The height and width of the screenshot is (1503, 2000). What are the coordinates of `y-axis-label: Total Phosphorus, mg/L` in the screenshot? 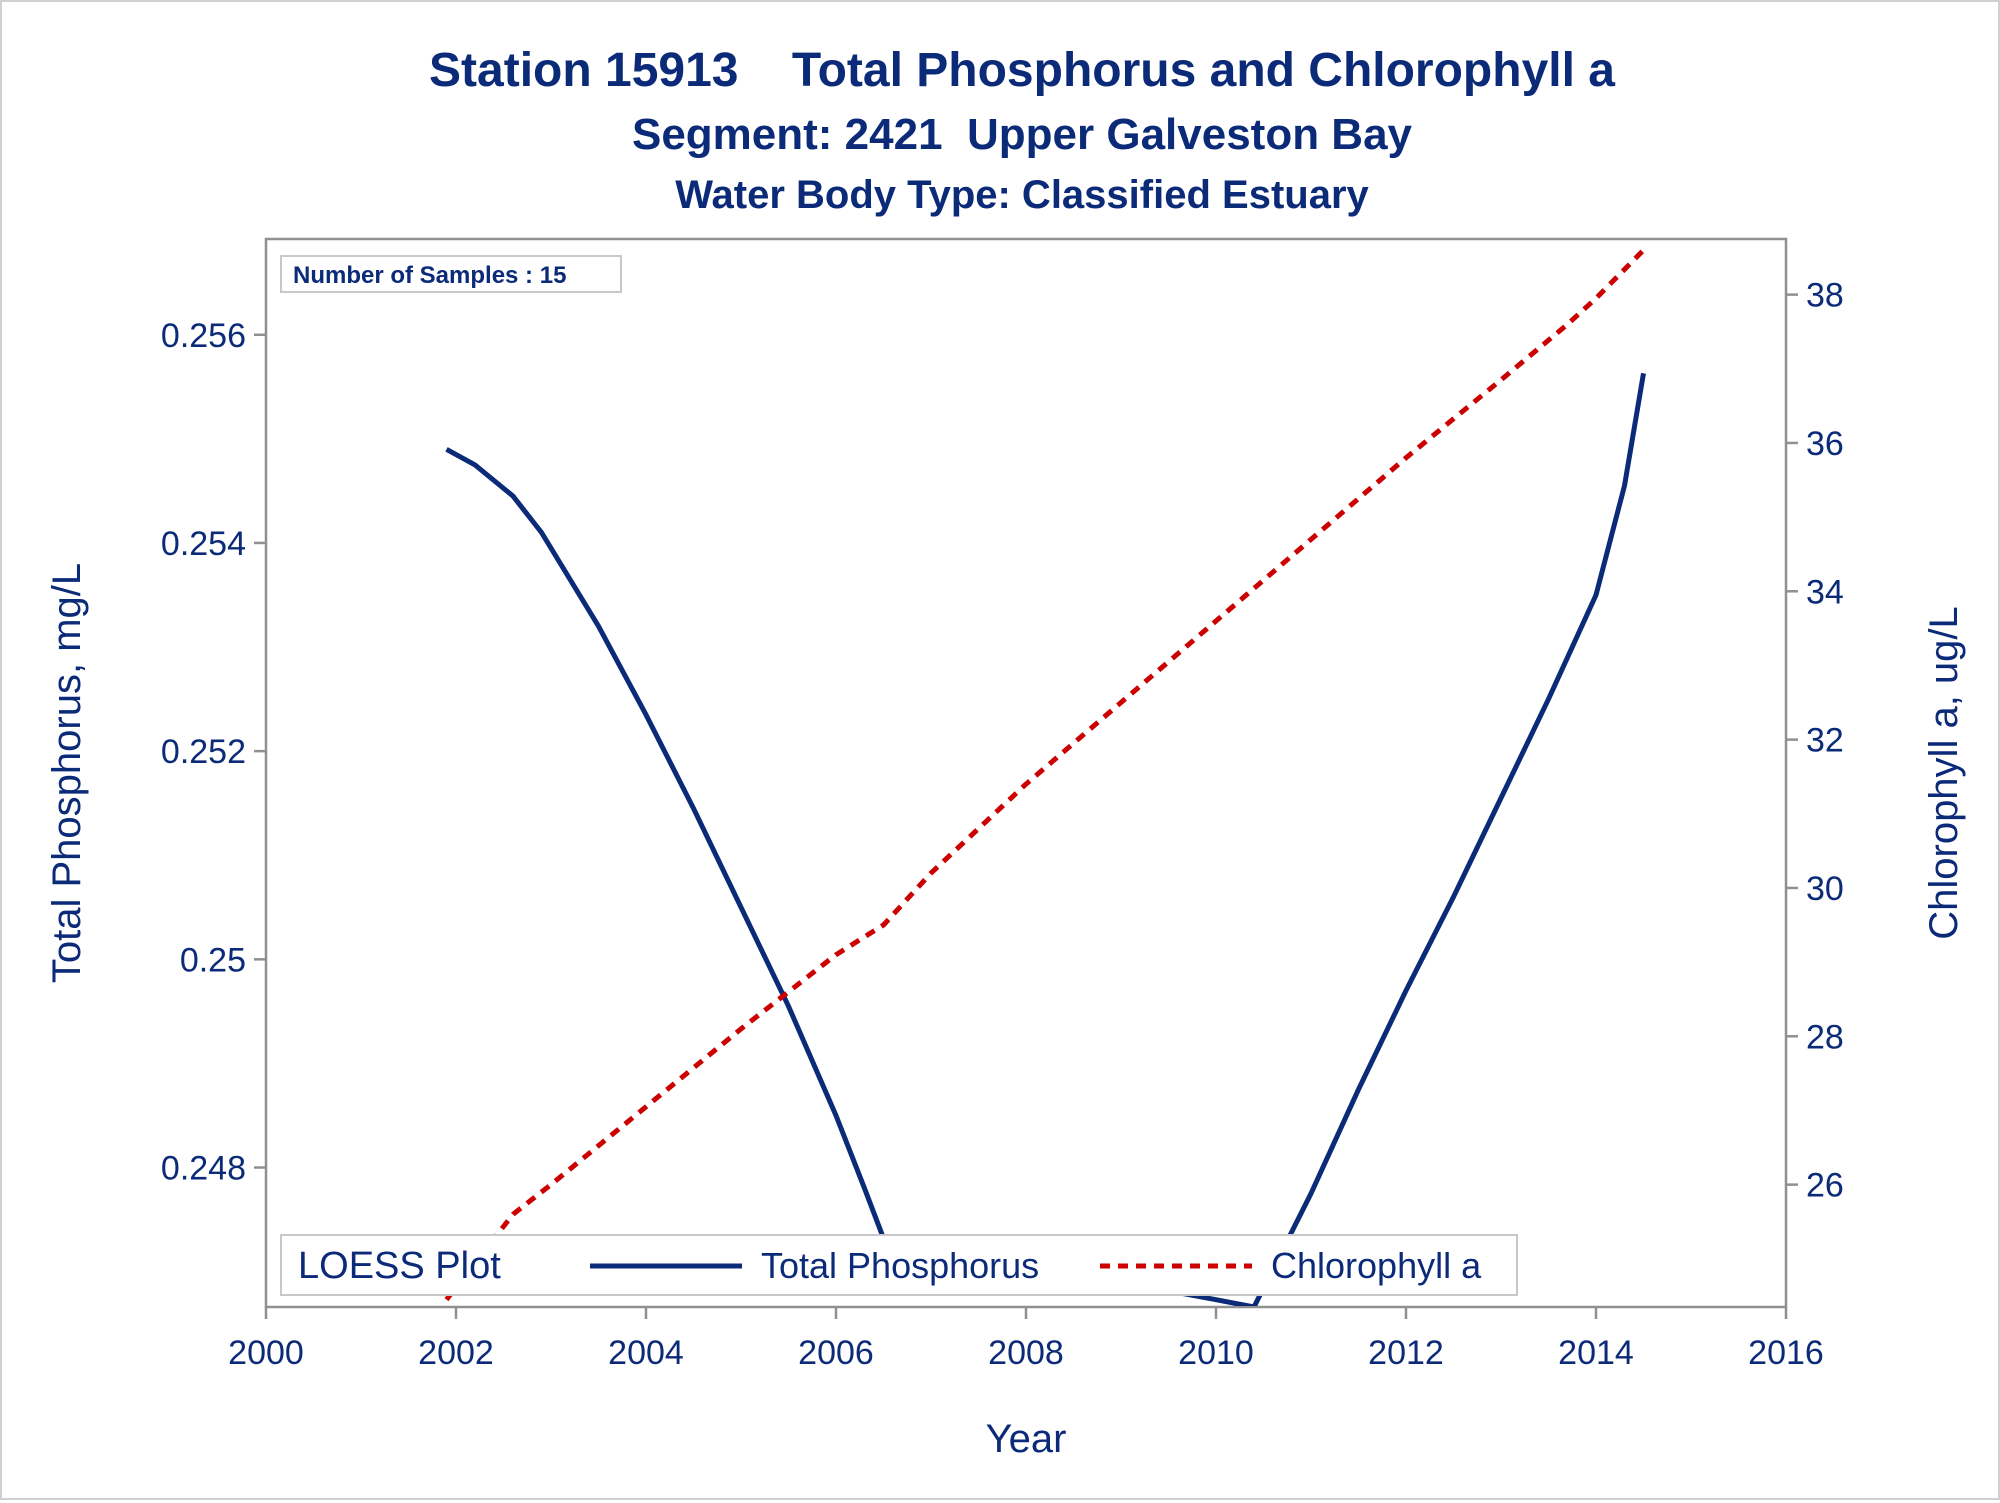 It's located at (67, 773).